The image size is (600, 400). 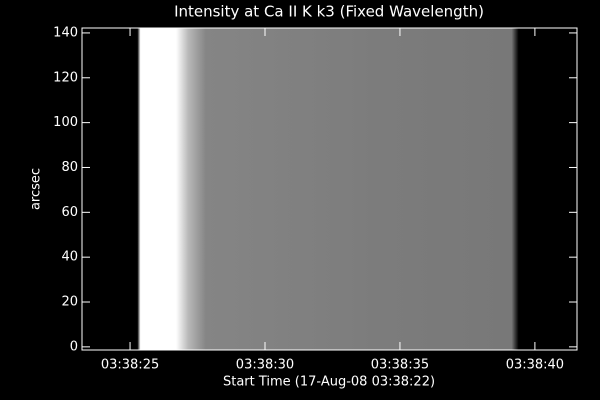 I want to click on y-tick-label: 60, so click(x=69, y=212).